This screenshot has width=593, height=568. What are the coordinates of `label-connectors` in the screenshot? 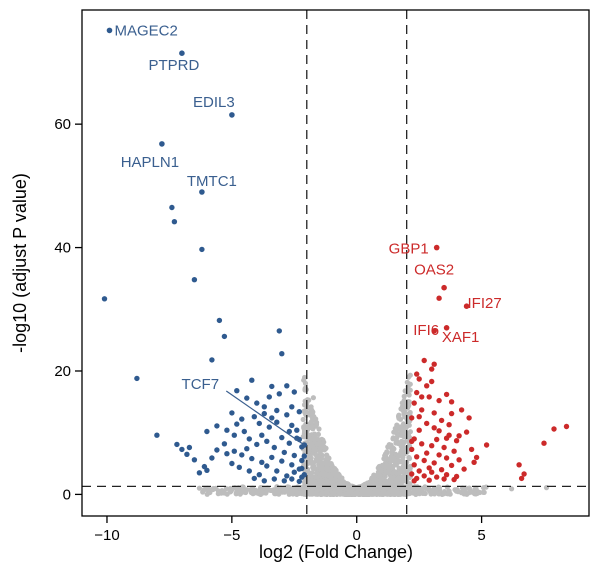 It's located at (265, 418).